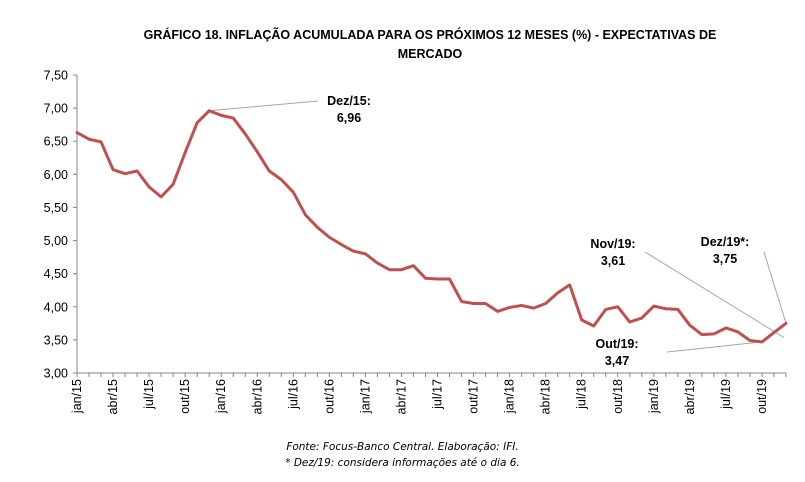 The width and height of the screenshot is (805, 482). I want to click on x-tick-label: out/19, so click(762, 396).